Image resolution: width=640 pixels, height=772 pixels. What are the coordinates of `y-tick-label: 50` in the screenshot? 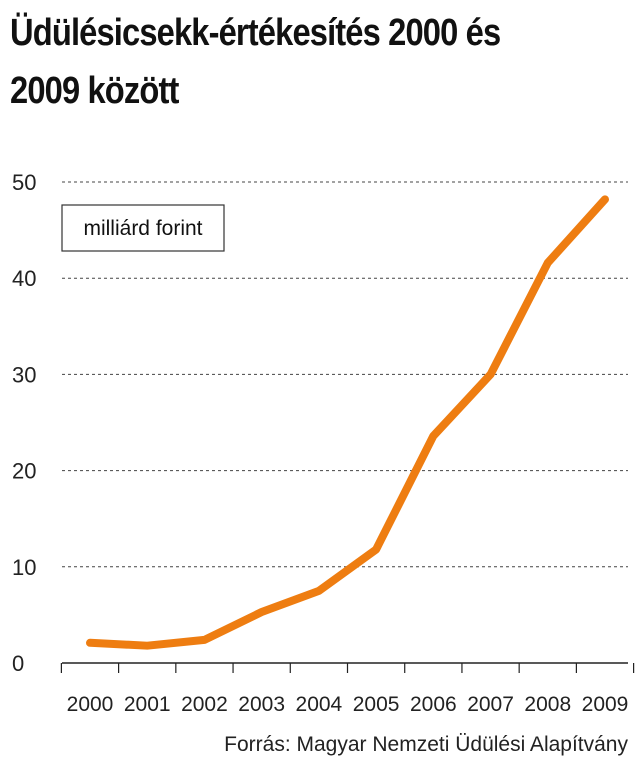 It's located at (24, 182).